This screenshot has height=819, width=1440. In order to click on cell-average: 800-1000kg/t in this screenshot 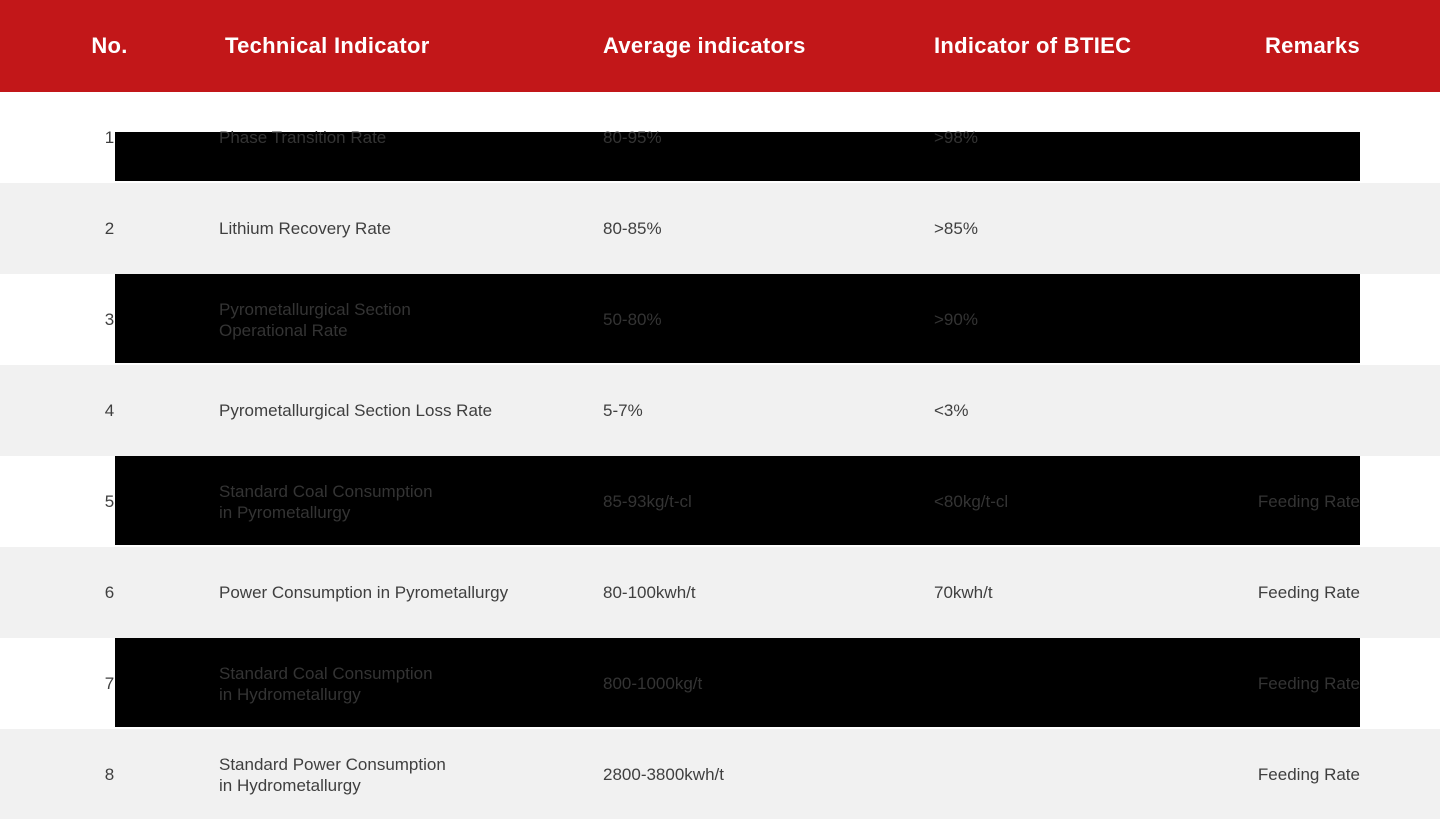, I will do `click(653, 683)`.